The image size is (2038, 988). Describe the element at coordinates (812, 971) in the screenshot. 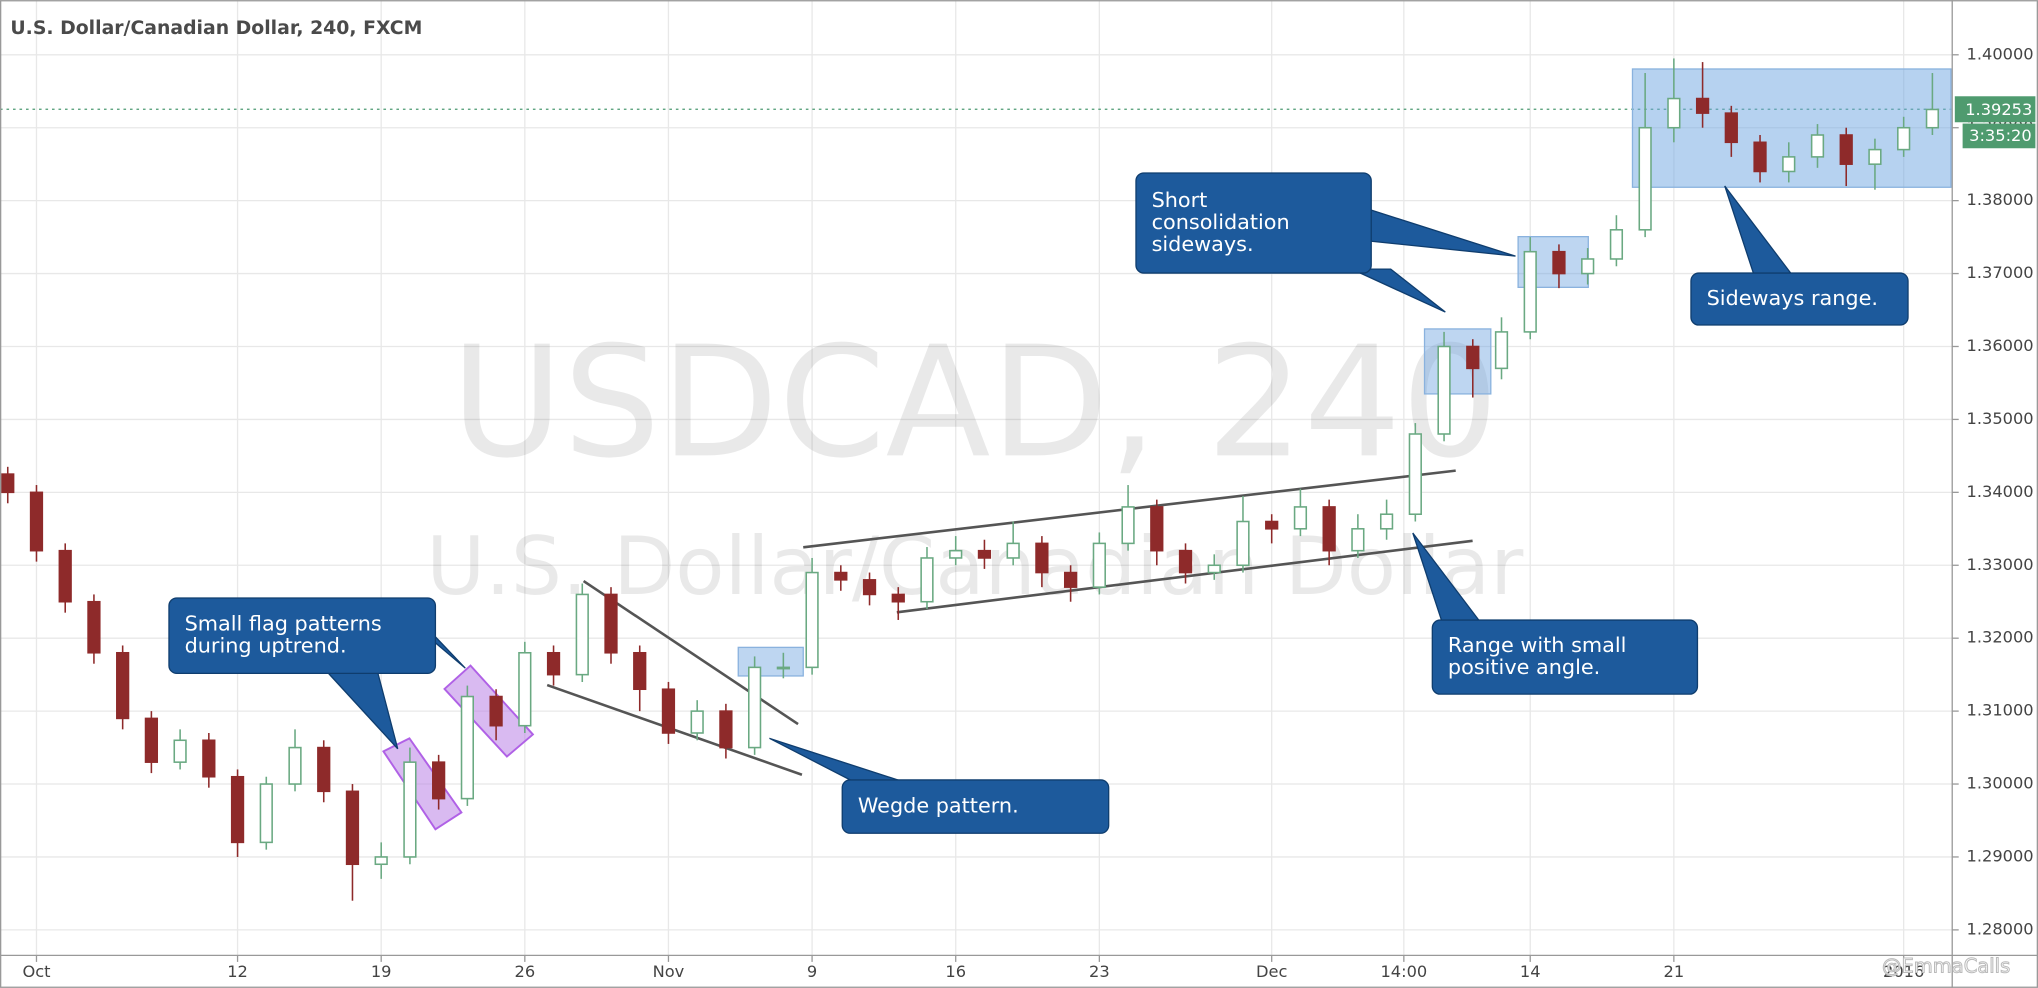

I see `x-tick-label: 9` at that location.